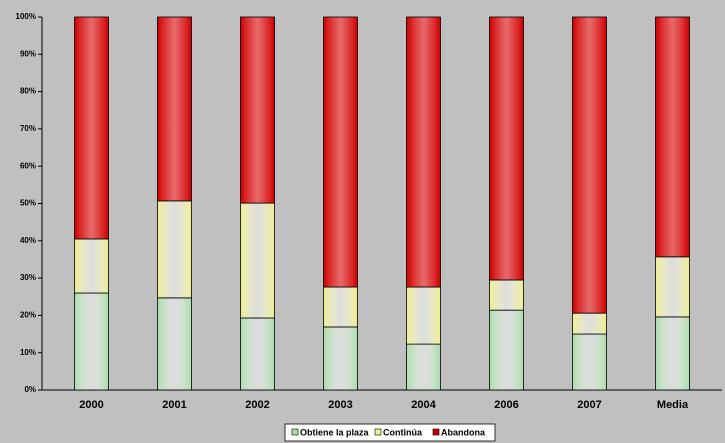  I want to click on x-tick-label: 2000, so click(91, 405).